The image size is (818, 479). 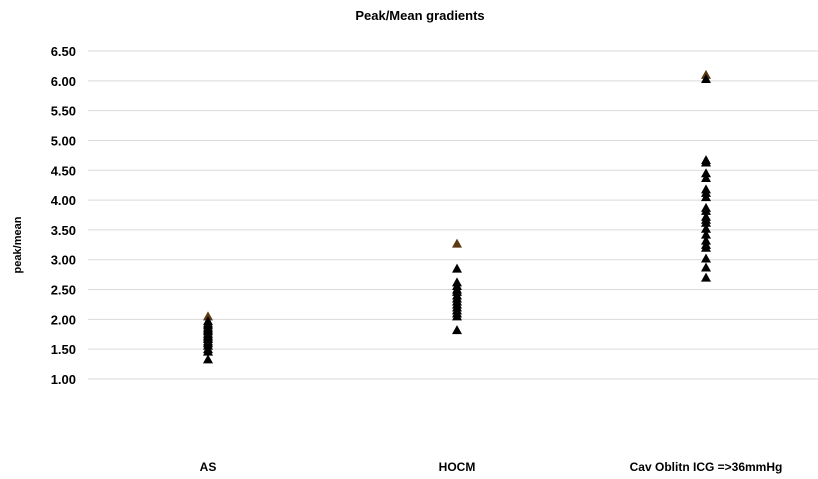 I want to click on y-tick-label: 2.50, so click(x=63, y=290).